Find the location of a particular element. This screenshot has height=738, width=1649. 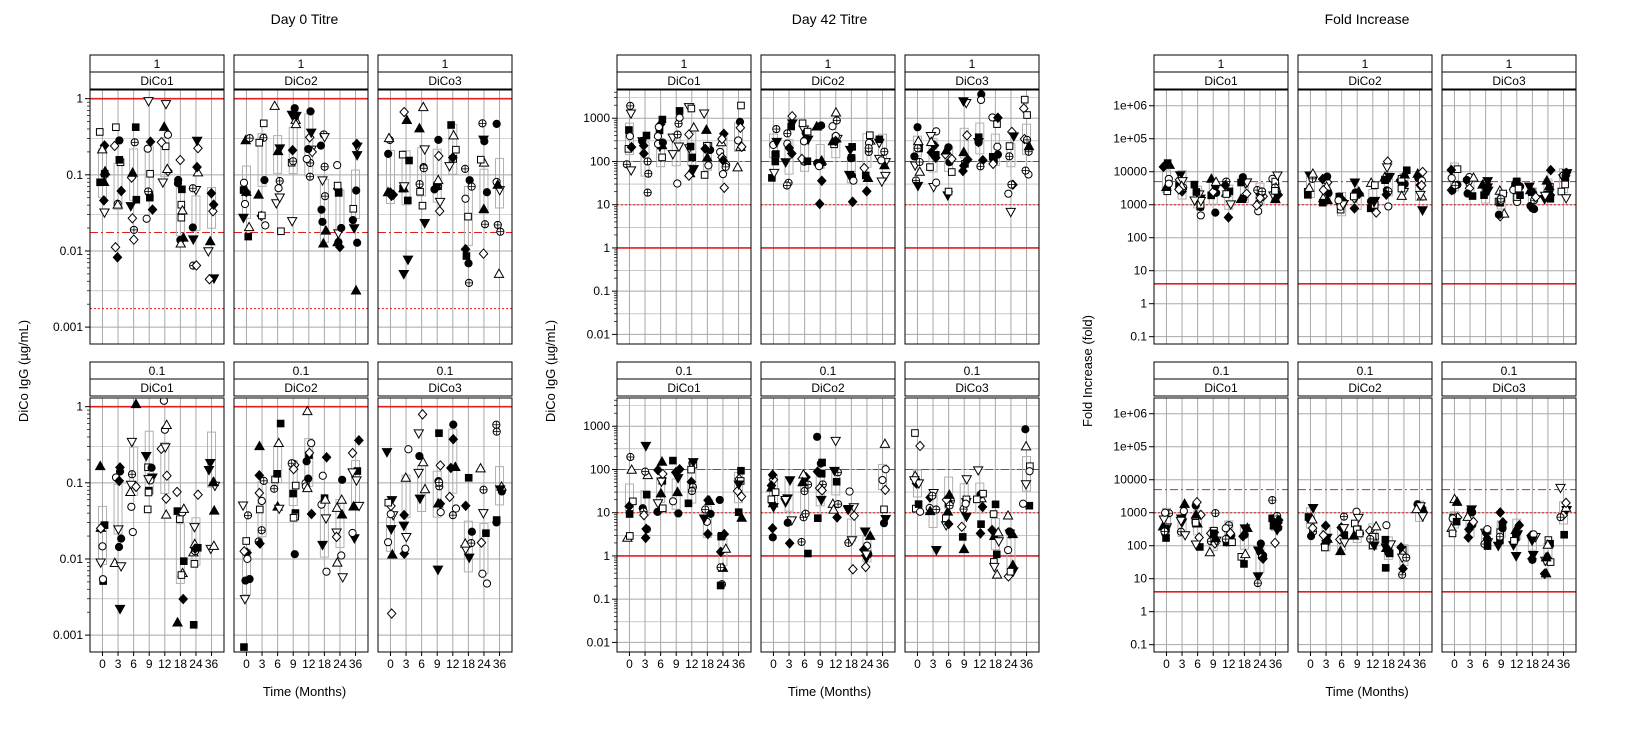

strip-antigen-label: DiCo2 is located at coordinates (828, 388).